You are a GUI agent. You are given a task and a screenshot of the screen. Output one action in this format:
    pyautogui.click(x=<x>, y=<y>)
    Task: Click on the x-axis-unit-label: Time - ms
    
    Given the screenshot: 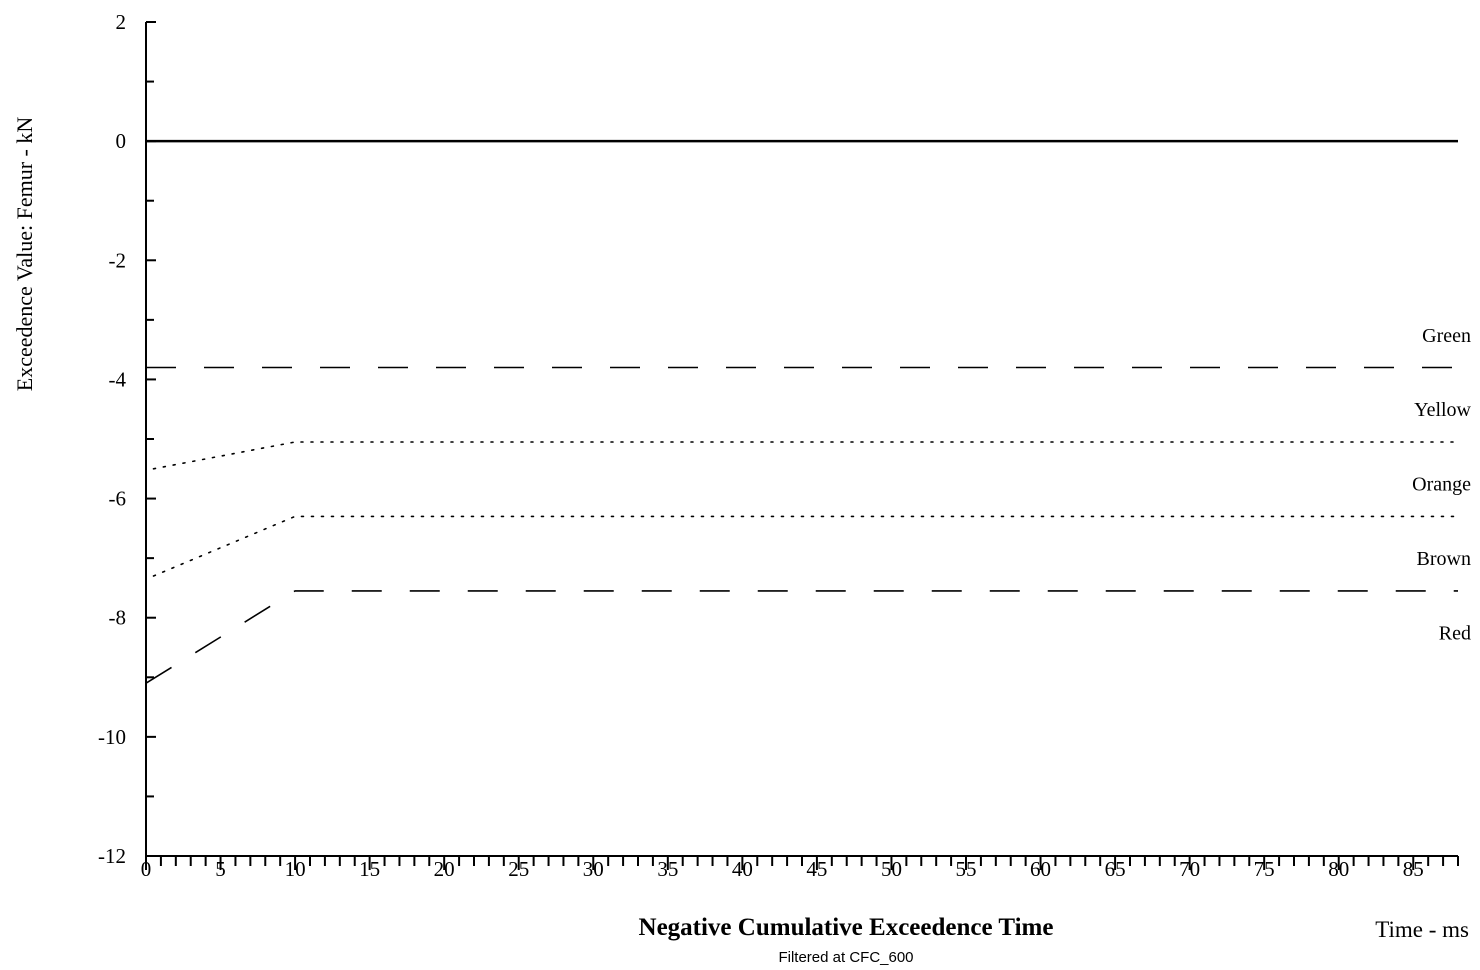 What is the action you would take?
    pyautogui.click(x=1422, y=929)
    